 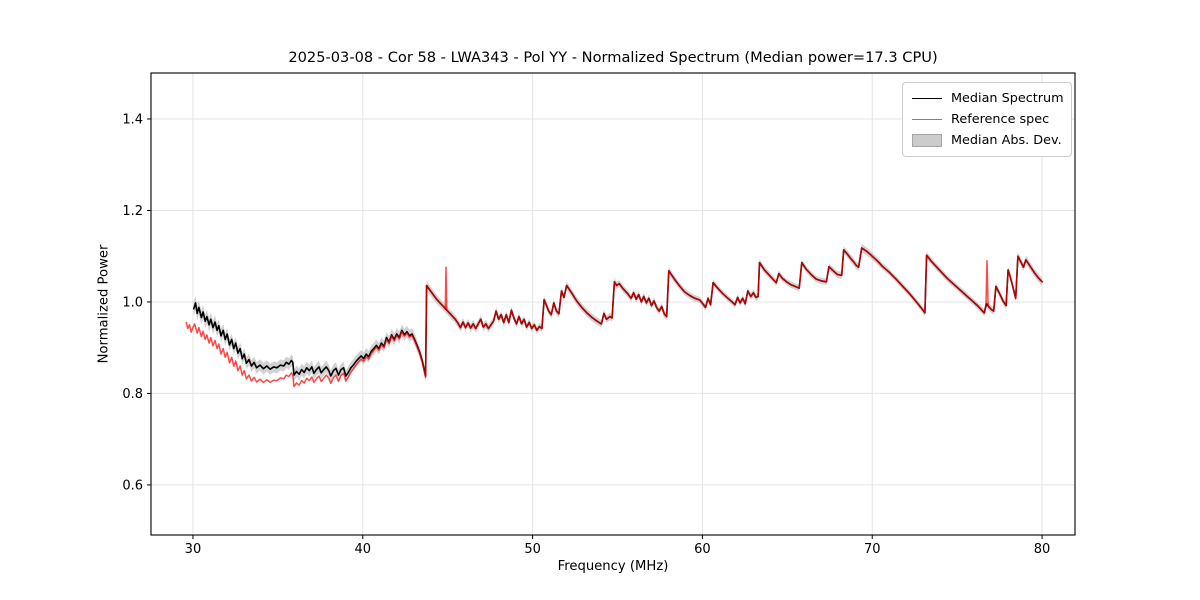 I want to click on y-tick-label: 1.2, so click(x=132, y=211).